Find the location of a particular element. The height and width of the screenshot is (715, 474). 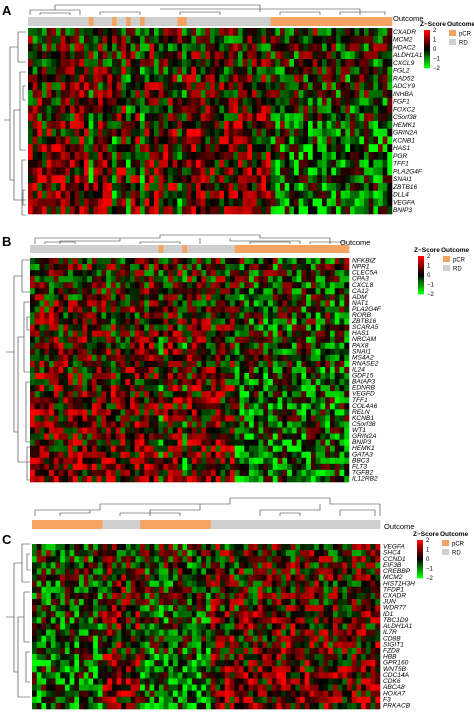

gene-label: HEMK1 is located at coordinates (404, 125).